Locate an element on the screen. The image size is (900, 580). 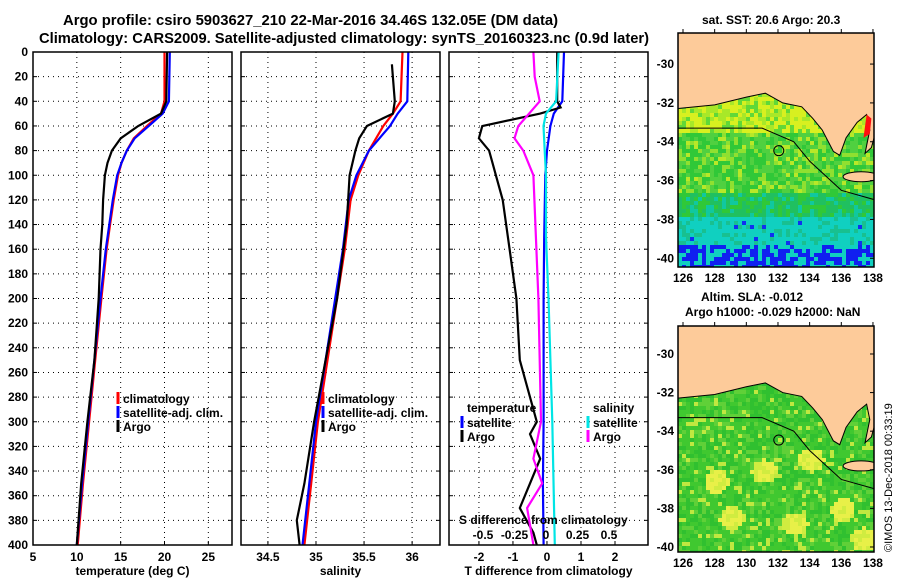
series-line-salinity-argo is located at coordinates (528, 298).